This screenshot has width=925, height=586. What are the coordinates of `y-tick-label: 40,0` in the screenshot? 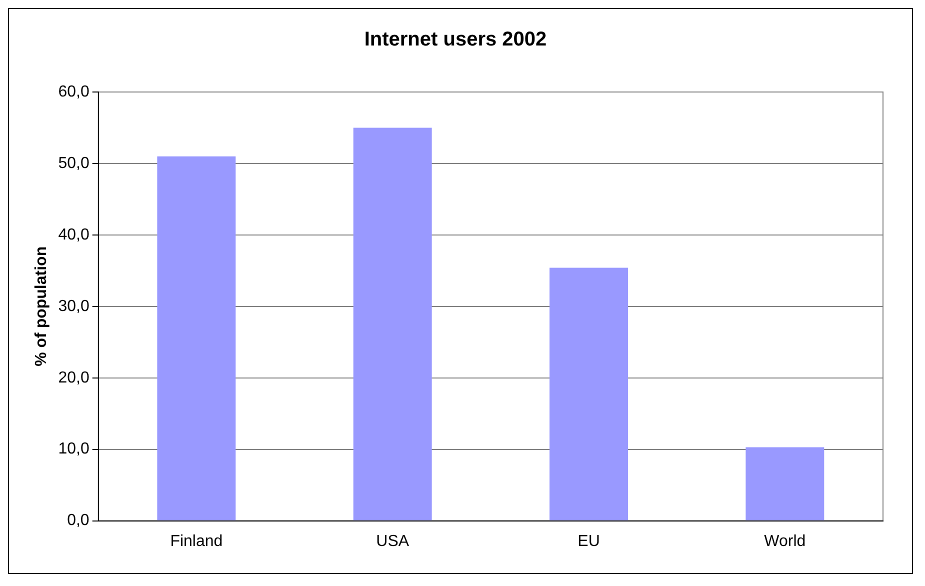 It's located at (74, 235).